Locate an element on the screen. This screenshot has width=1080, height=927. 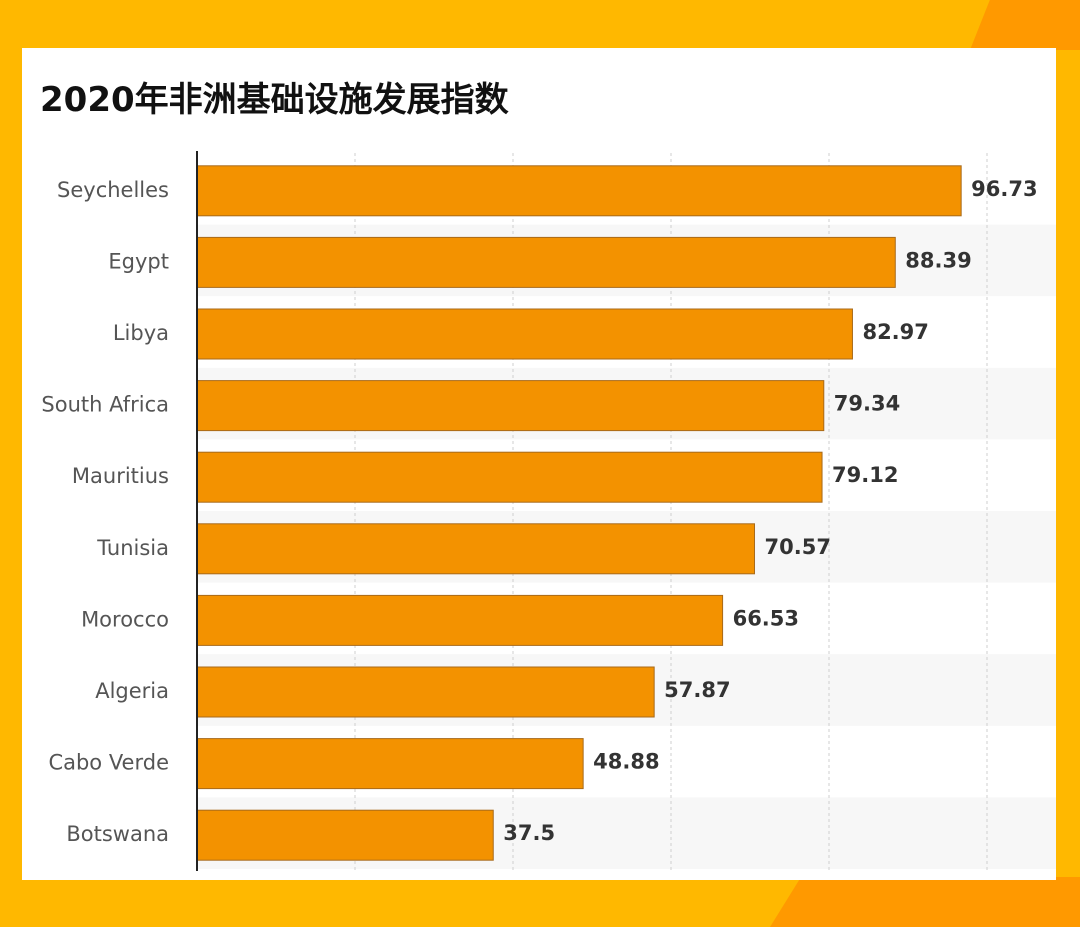
category-label: Seychelles is located at coordinates (113, 190).